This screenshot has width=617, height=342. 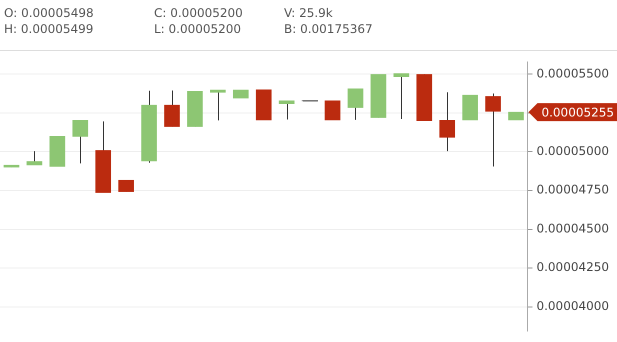 What do you see at coordinates (198, 29) in the screenshot?
I see `text: L: 0.00005200` at bounding box center [198, 29].